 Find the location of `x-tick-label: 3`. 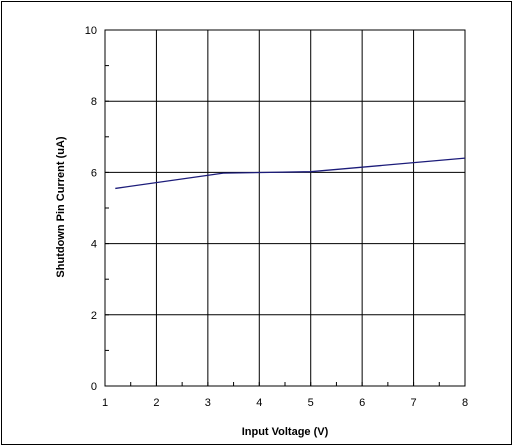

x-tick-label: 3 is located at coordinates (208, 403).